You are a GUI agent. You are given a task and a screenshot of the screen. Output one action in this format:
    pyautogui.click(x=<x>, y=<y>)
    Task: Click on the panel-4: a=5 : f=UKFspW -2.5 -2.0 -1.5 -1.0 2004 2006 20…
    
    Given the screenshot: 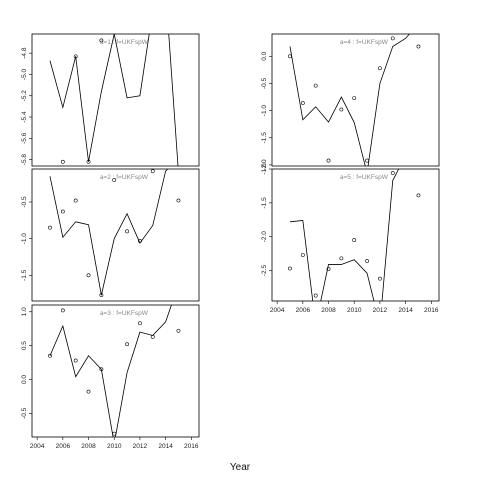 What is the action you would take?
    pyautogui.click(x=350, y=238)
    